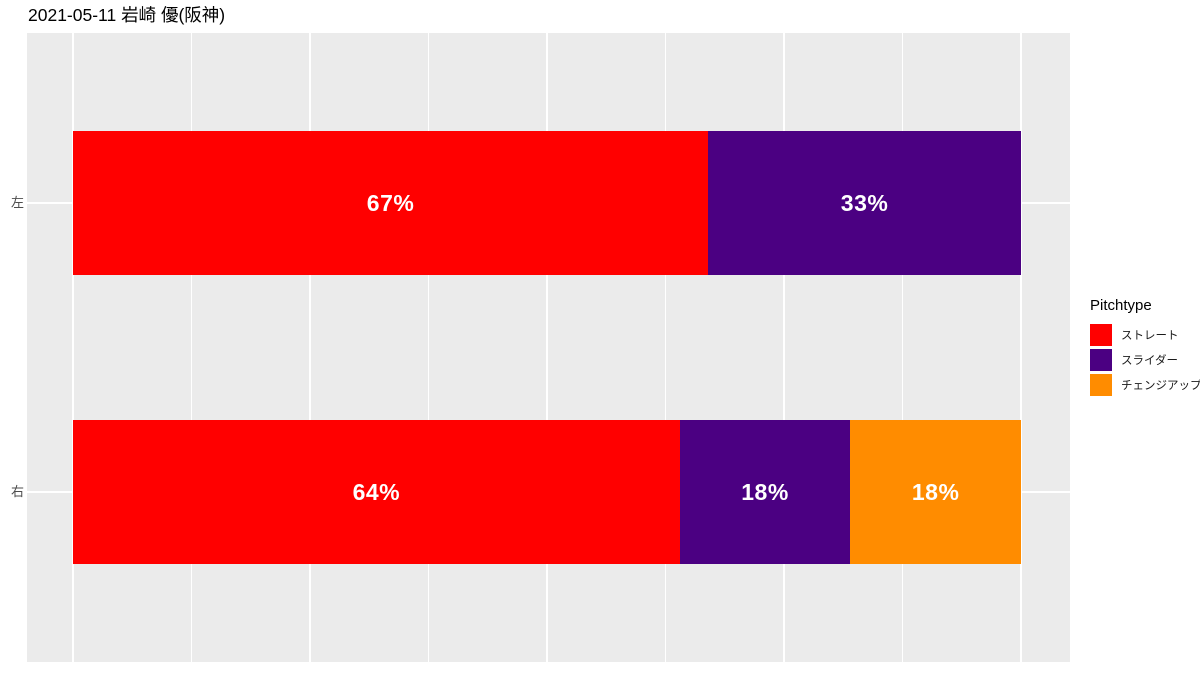  Describe the element at coordinates (1160, 386) in the screenshot. I see `legend-label: チェンジアップ` at that location.